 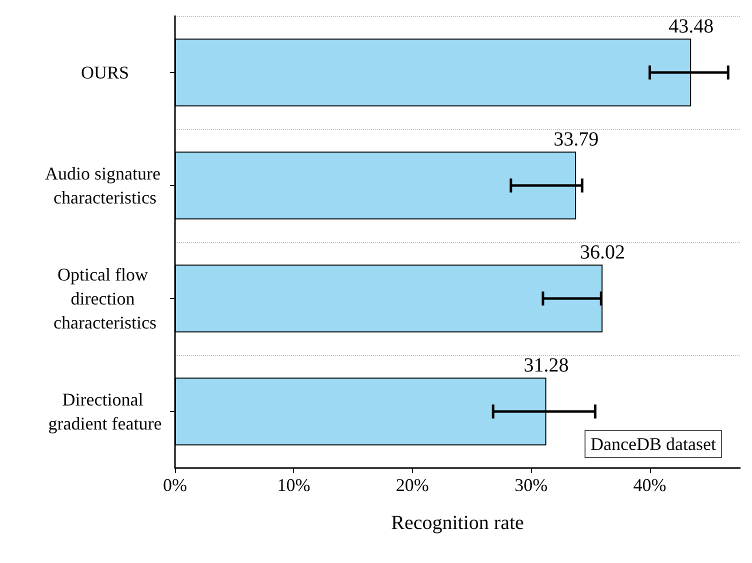 I want to click on x-tick-label: 0%, so click(x=175, y=485).